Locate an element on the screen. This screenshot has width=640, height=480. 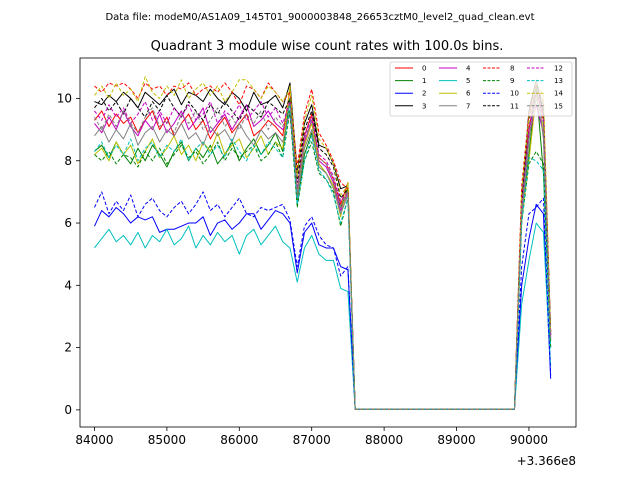
legend-label-15: 15 is located at coordinates (558, 106).